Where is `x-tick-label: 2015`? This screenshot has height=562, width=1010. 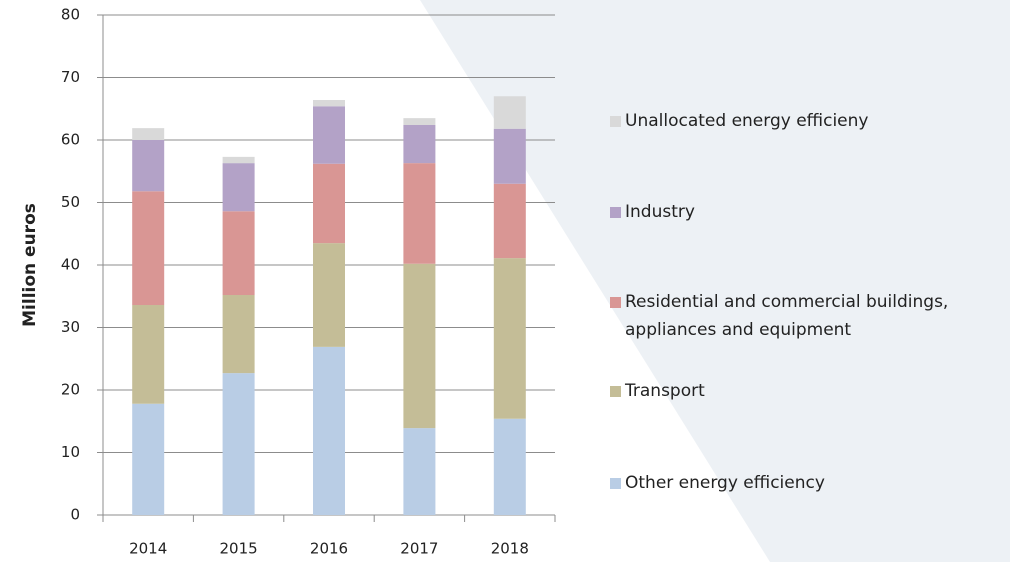
x-tick-label: 2015 is located at coordinates (239, 549).